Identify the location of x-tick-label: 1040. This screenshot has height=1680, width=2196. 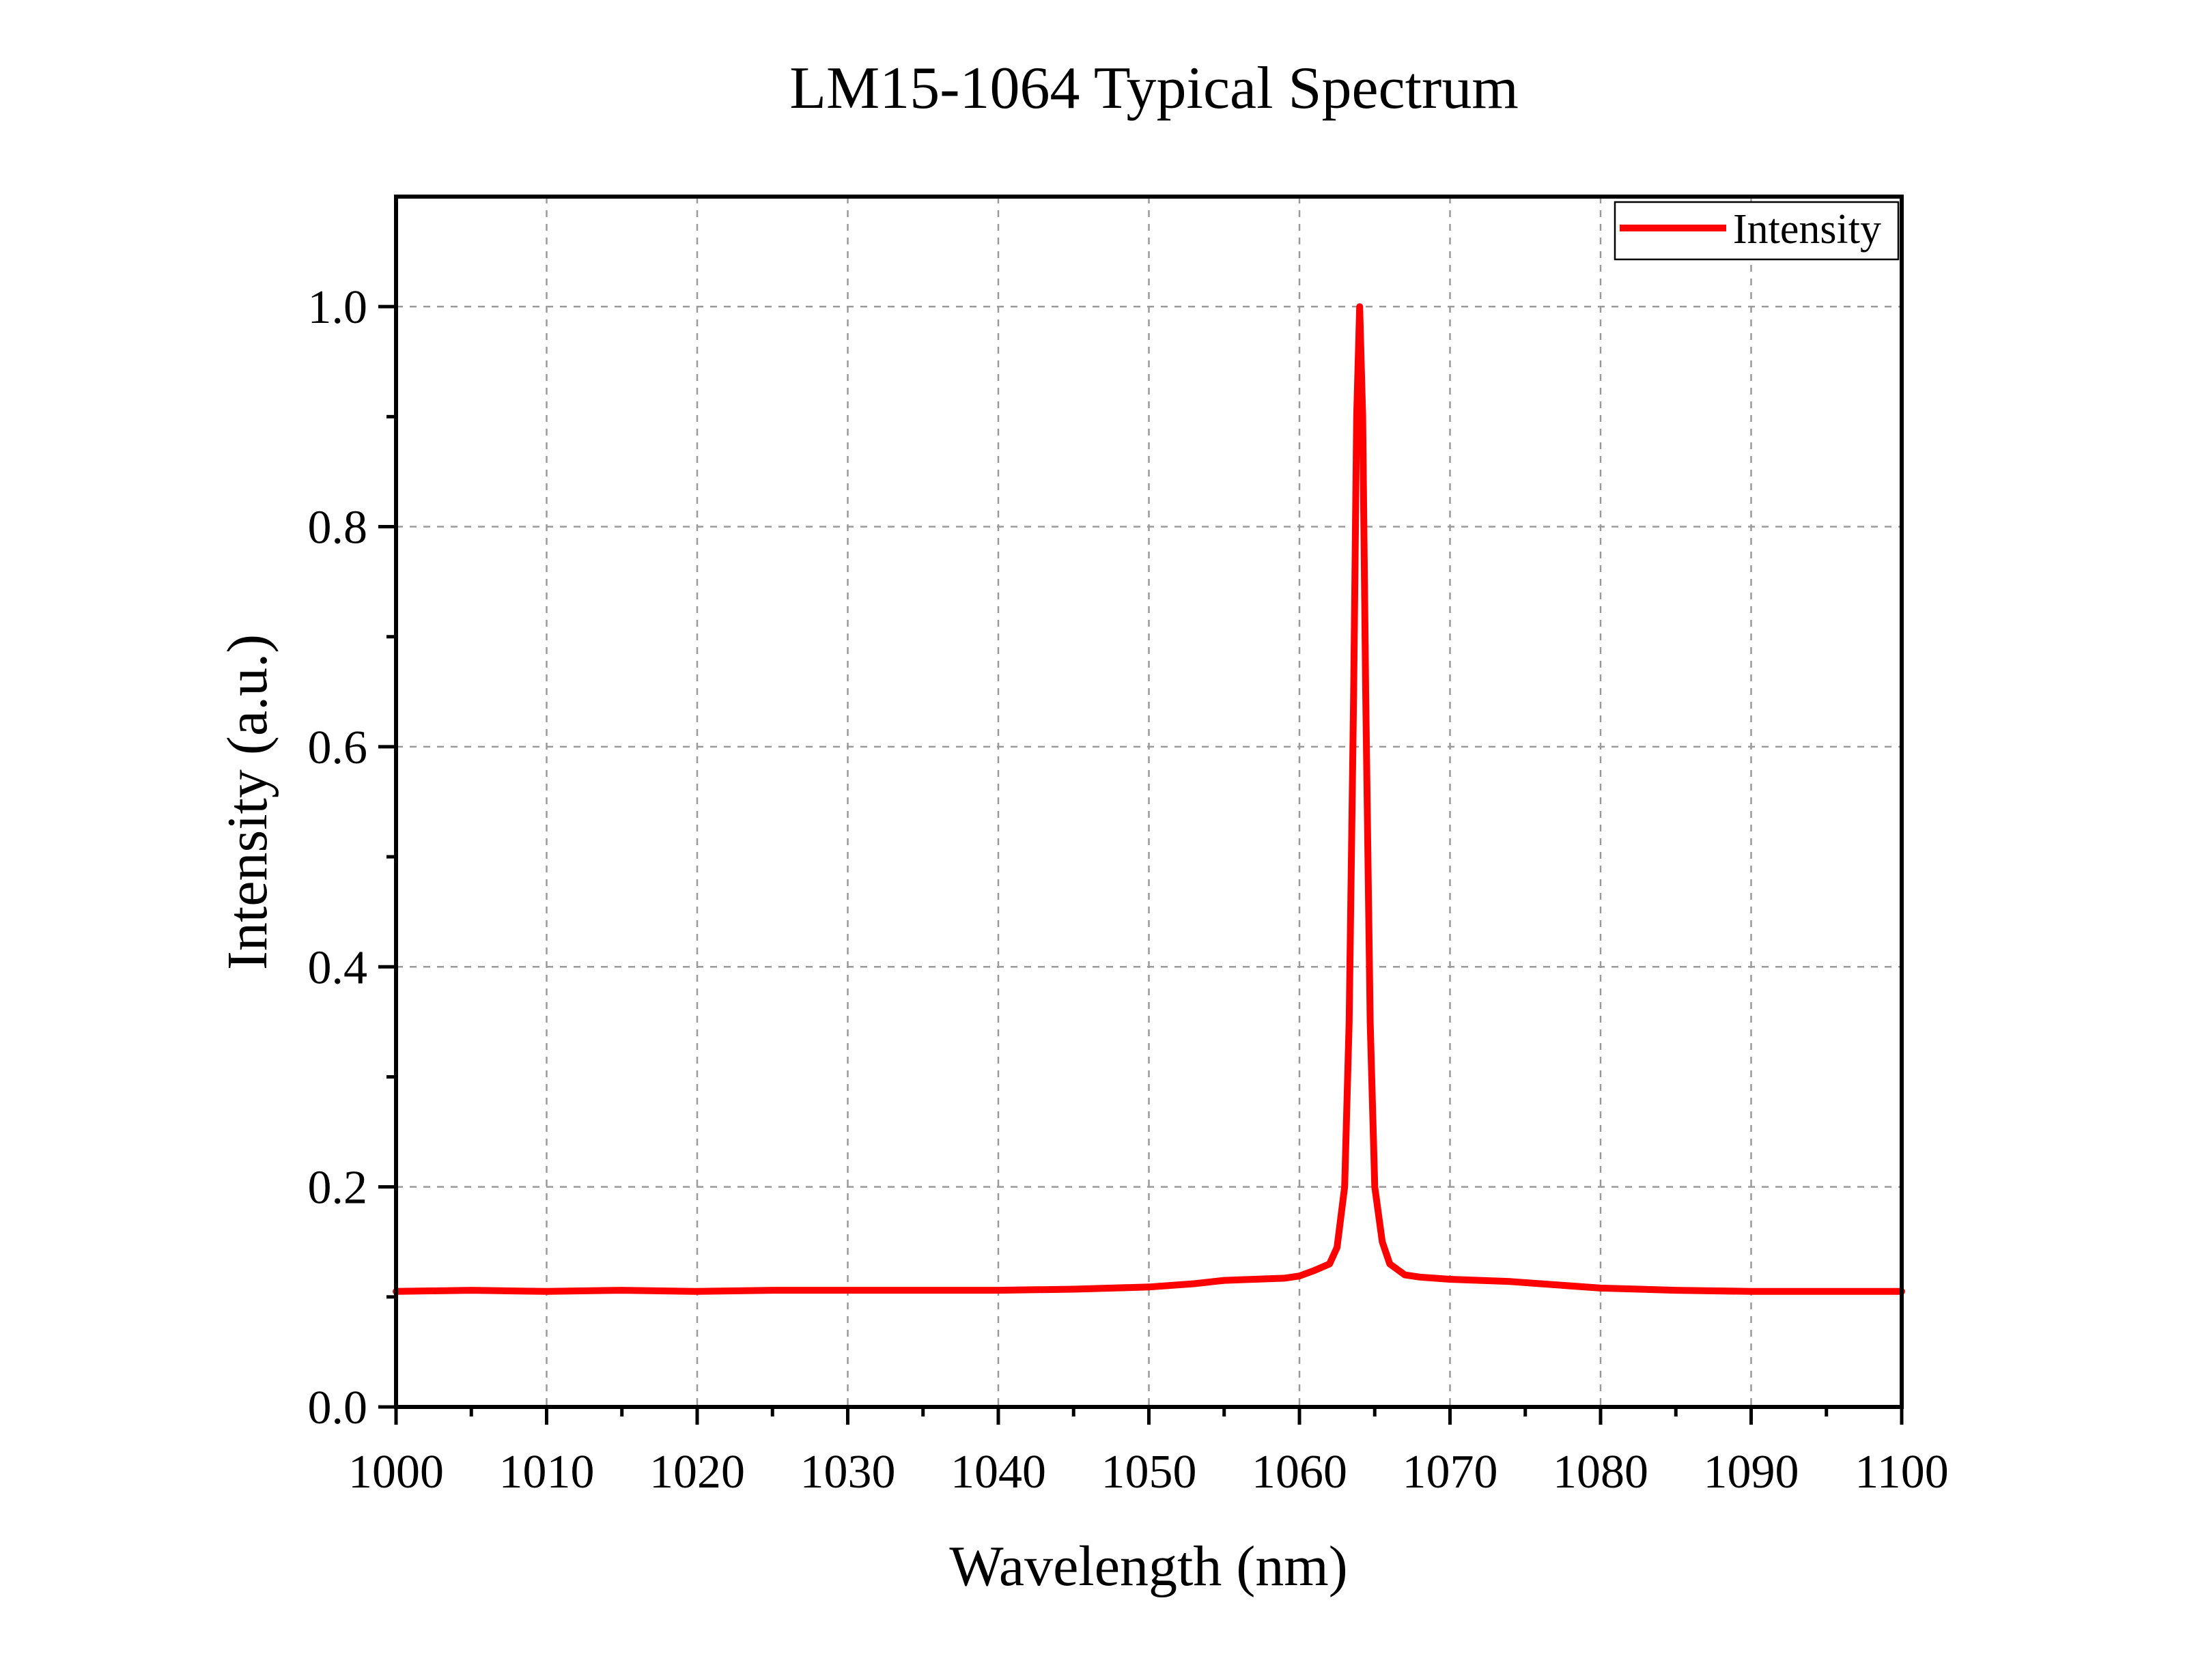
(999, 1472).